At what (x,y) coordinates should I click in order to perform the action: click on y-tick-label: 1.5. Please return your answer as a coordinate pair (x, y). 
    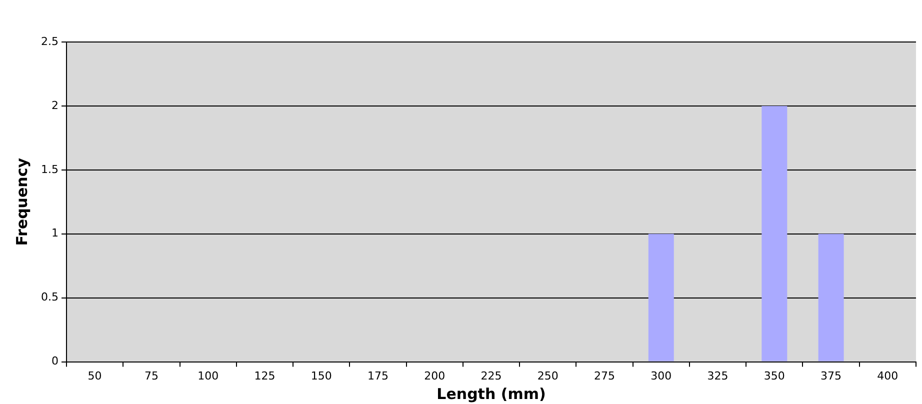
    Looking at the image, I should click on (49, 169).